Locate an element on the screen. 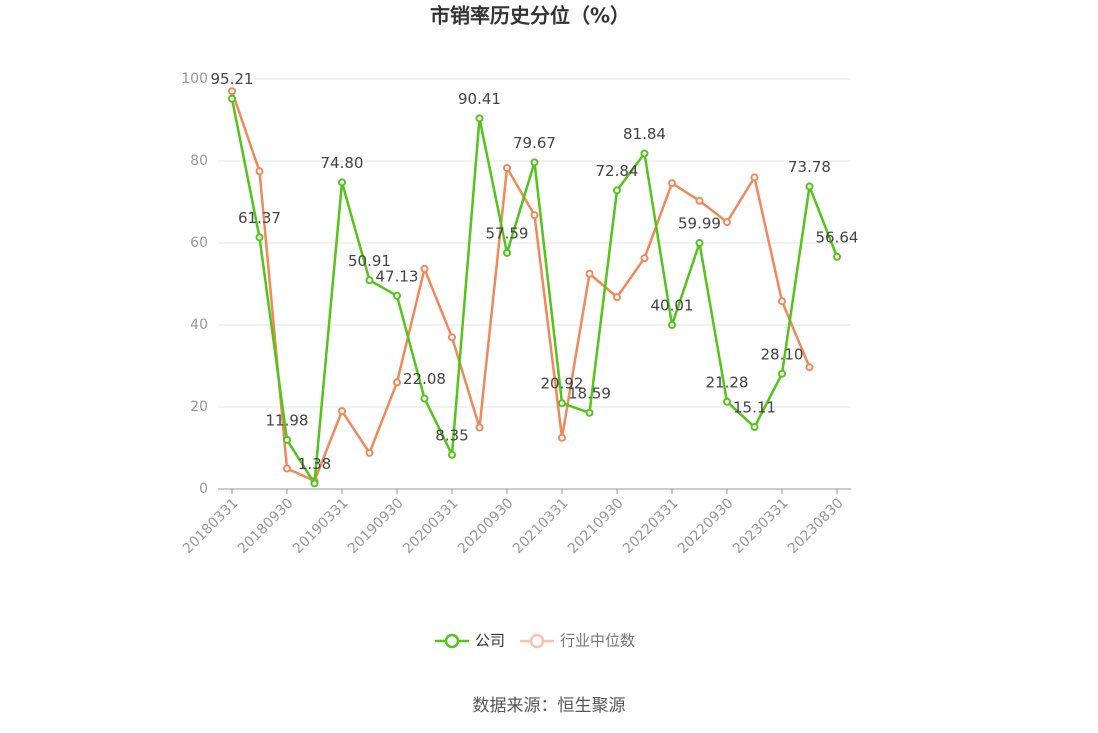 The width and height of the screenshot is (1098, 733). x-tick-label: 20200331 is located at coordinates (431, 526).